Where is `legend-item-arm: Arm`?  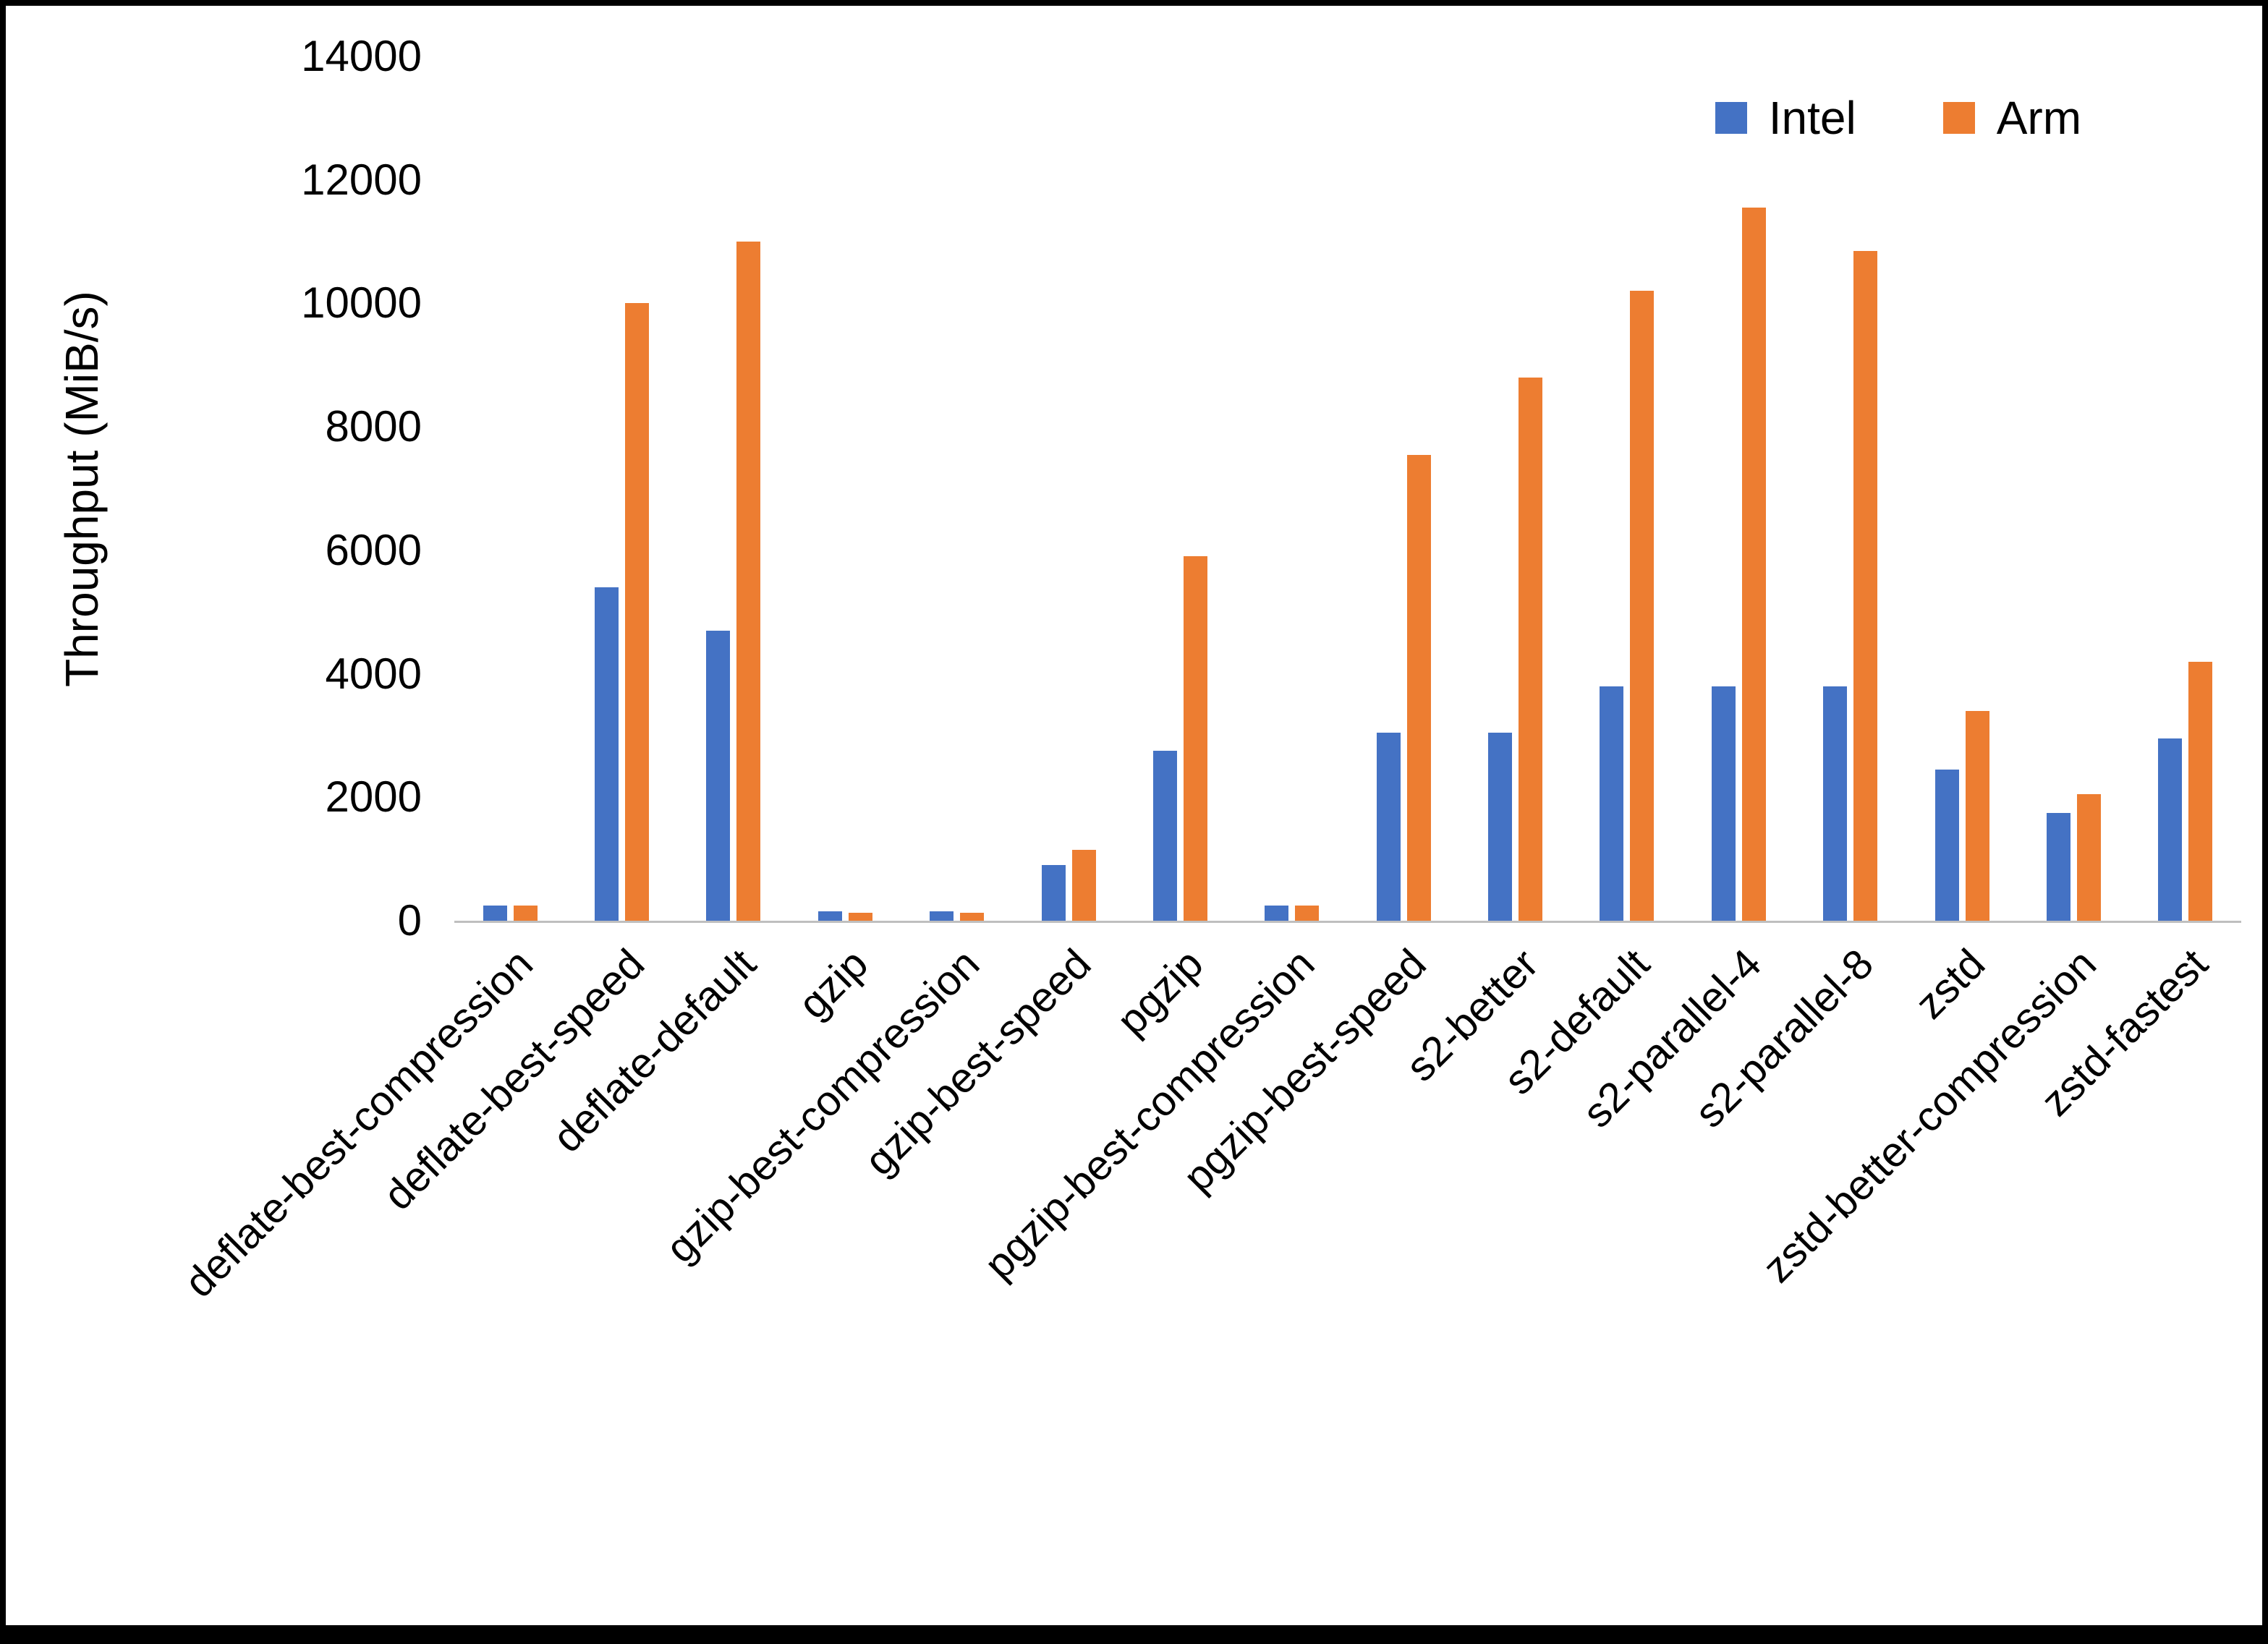
legend-item-arm: Arm is located at coordinates (2011, 118).